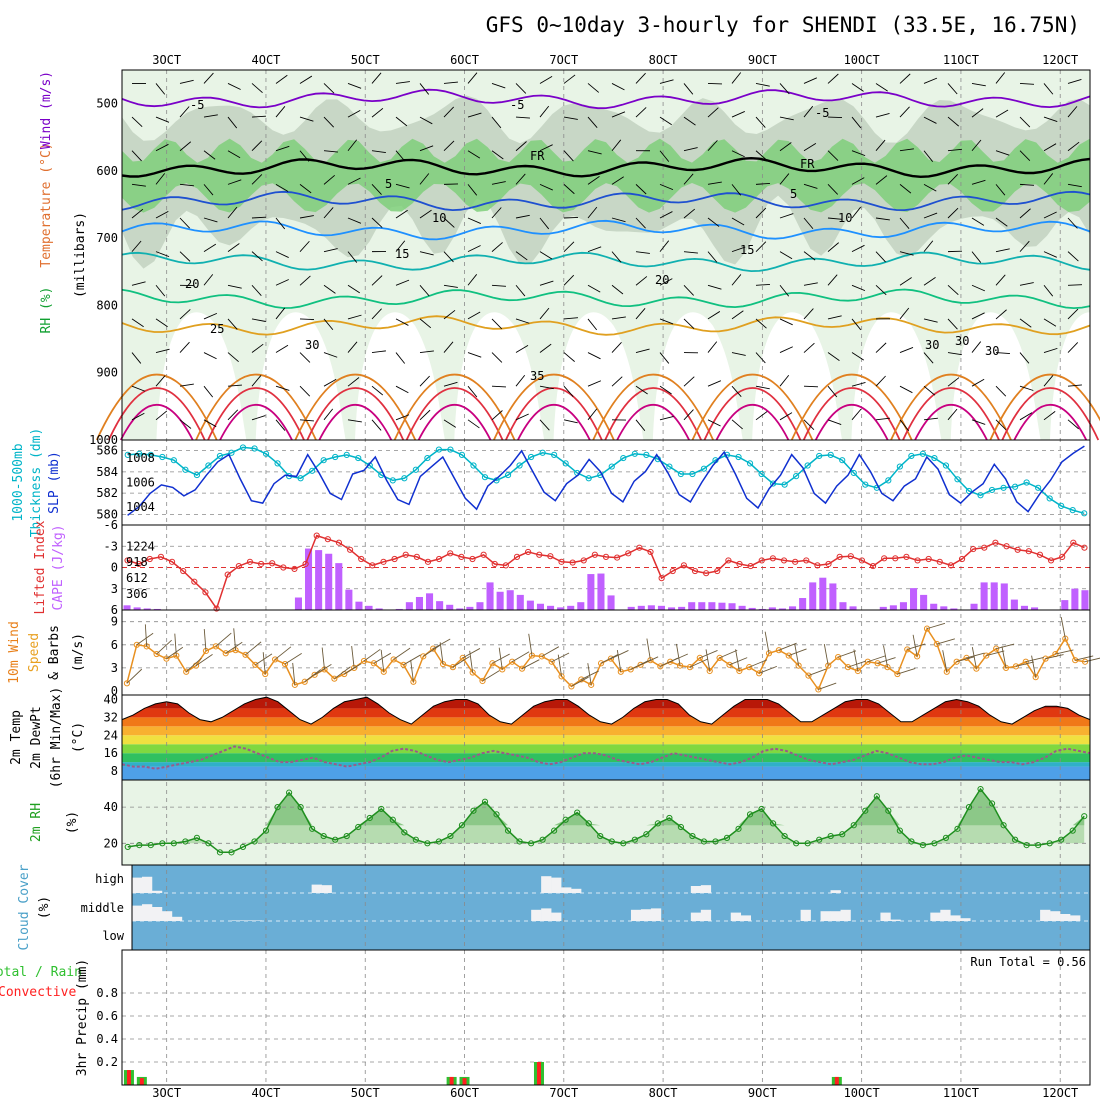 The image size is (1100, 1100). I want to click on precip-ylabel-total: Total / Rain, so click(41, 972).